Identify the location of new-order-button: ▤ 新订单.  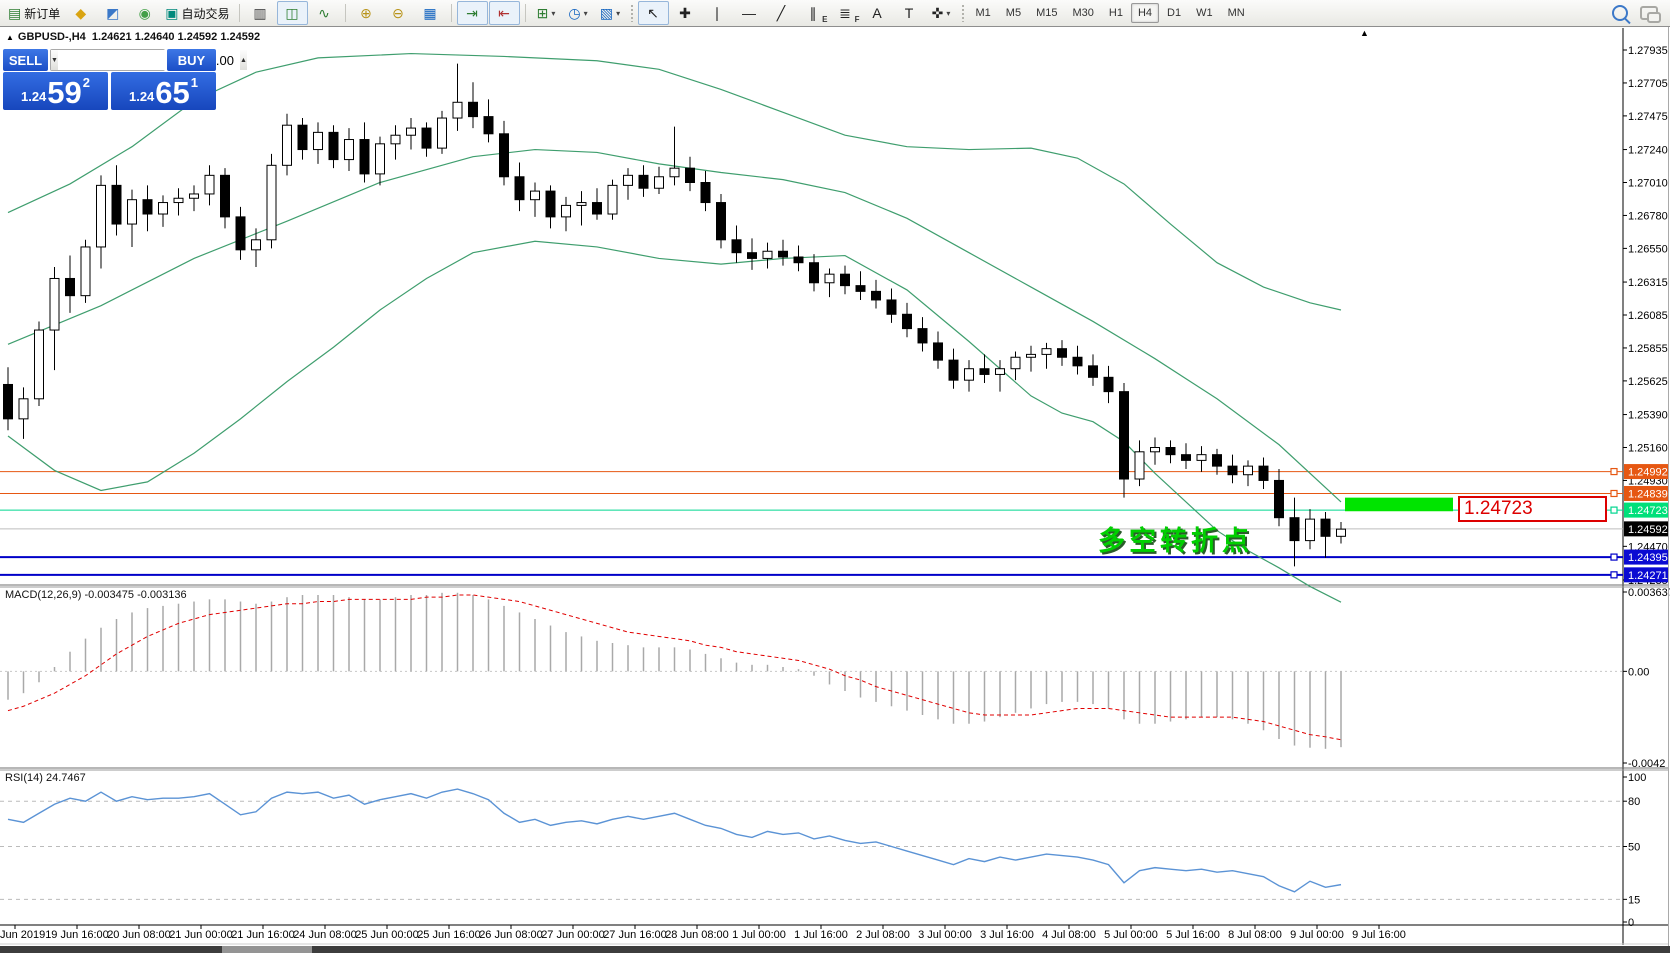
(34, 13).